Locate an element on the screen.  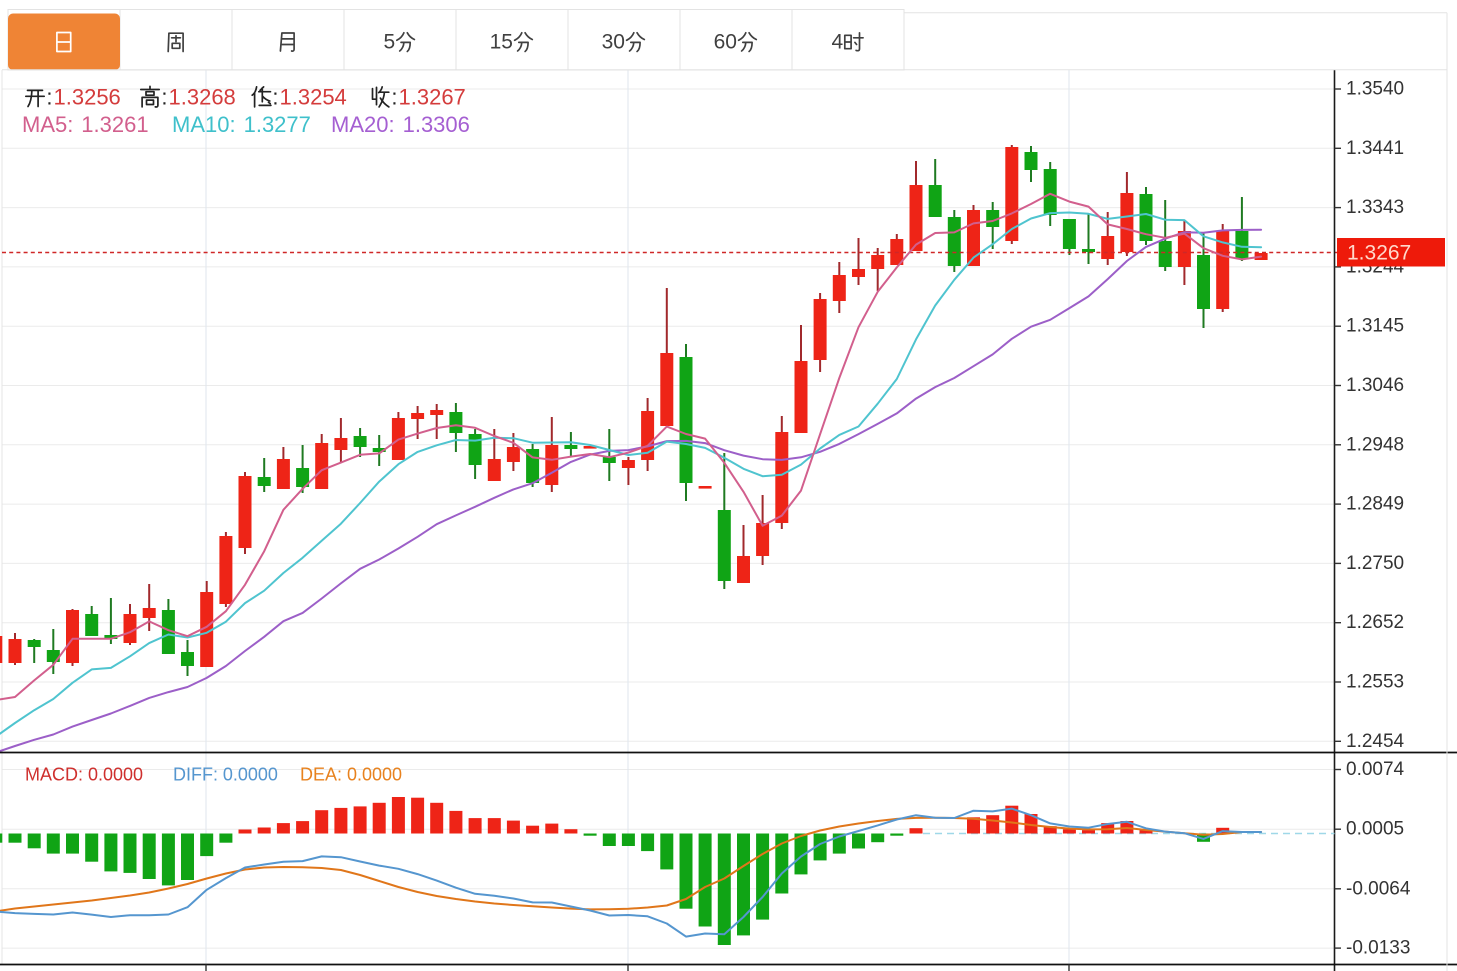
svg-text: 1.3343 is located at coordinates (1375, 207).